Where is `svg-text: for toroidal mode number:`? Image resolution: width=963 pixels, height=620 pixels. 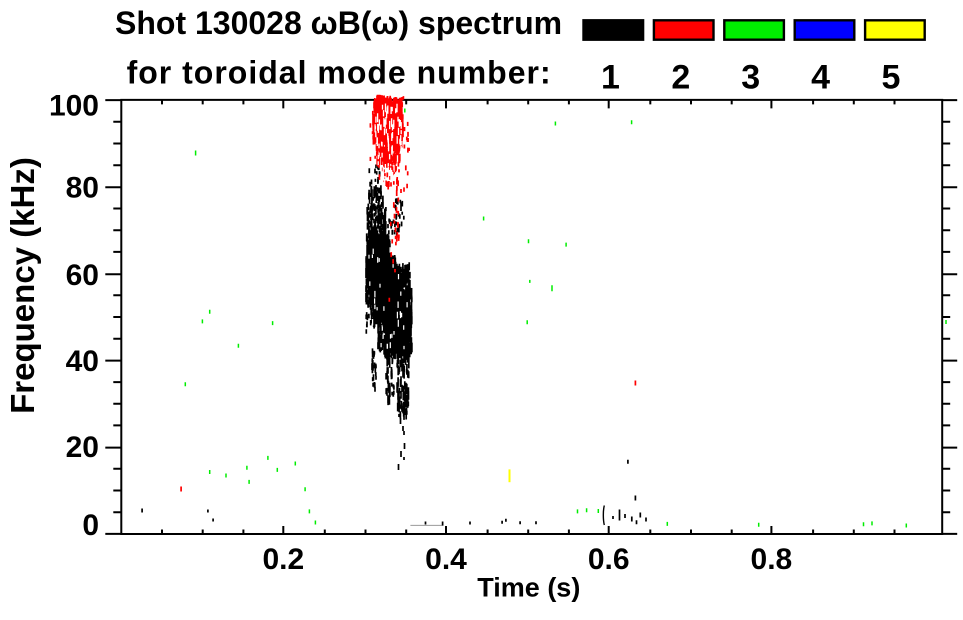 svg-text: for toroidal mode number: is located at coordinates (339, 72).